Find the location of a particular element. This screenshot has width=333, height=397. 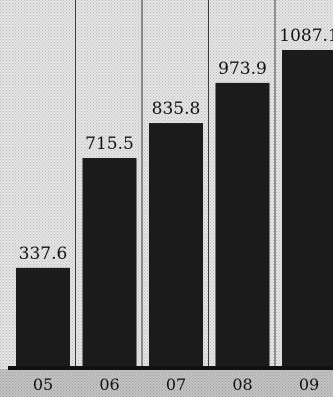

value-label-06: 715.5 is located at coordinates (109, 144).